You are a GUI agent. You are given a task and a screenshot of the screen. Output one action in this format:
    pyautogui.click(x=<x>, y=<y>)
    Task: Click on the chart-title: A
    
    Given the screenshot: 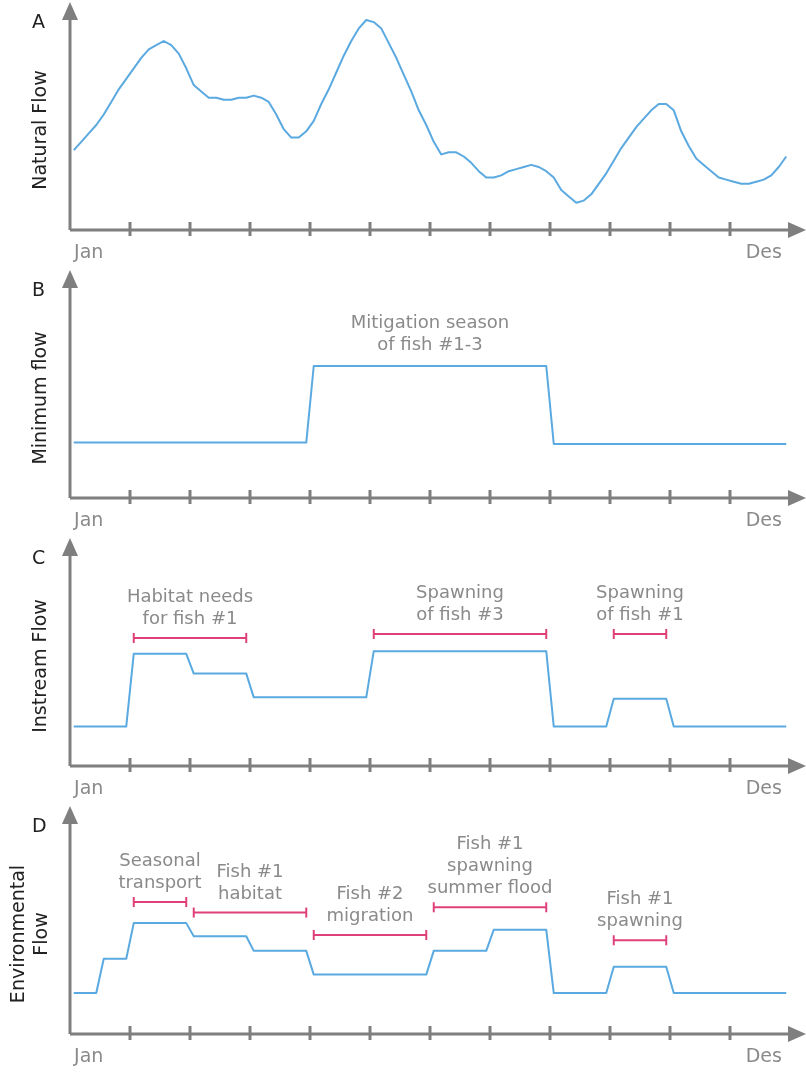 What is the action you would take?
    pyautogui.click(x=38, y=21)
    